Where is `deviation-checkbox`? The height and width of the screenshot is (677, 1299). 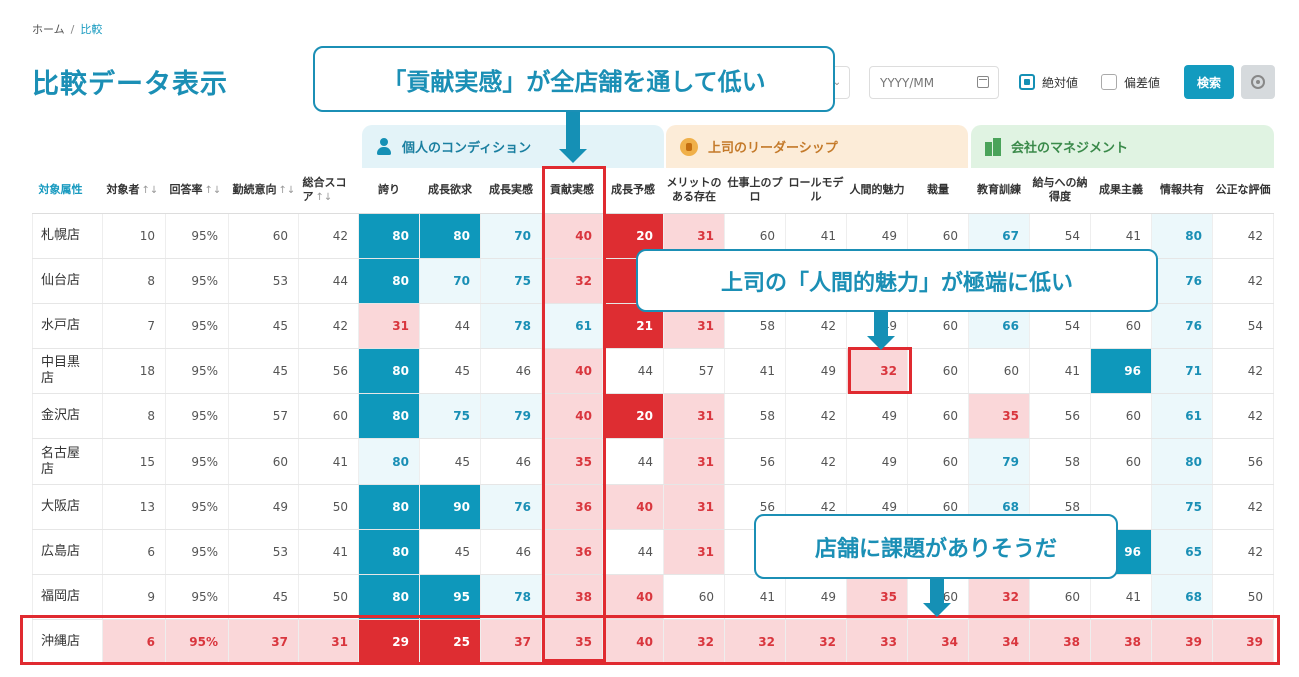 deviation-checkbox is located at coordinates (1109, 82).